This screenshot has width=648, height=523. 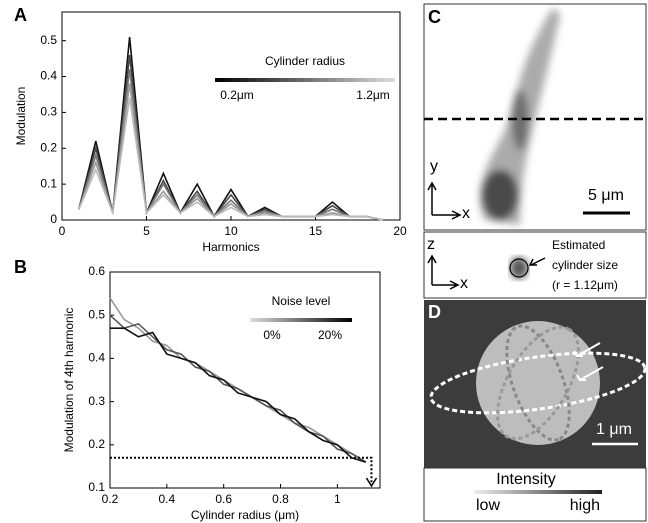 What do you see at coordinates (110, 499) in the screenshot?
I see `x-tick-label: 0.2` at bounding box center [110, 499].